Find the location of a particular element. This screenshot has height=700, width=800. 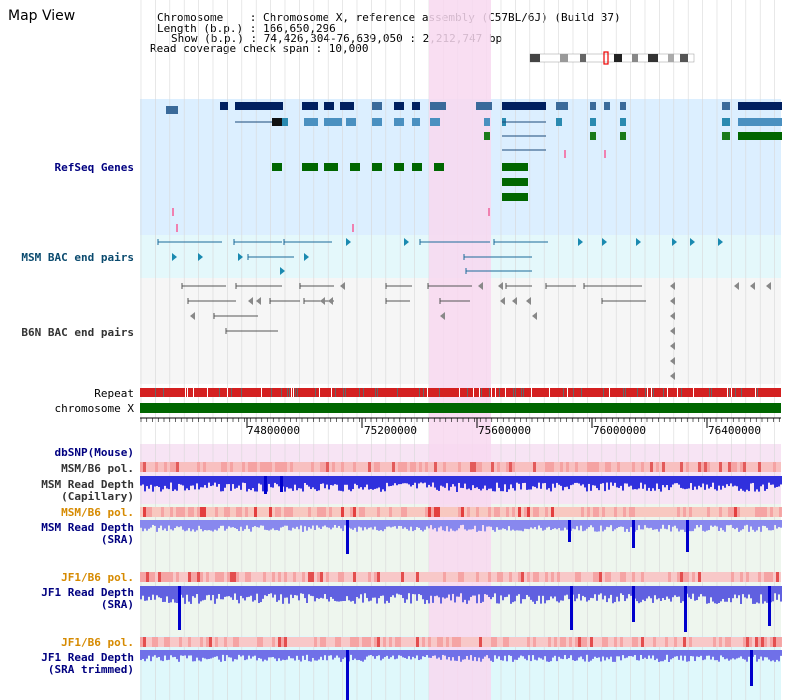

track-label-msm-depth-sra: MSM Read Depth is located at coordinates (87, 527).